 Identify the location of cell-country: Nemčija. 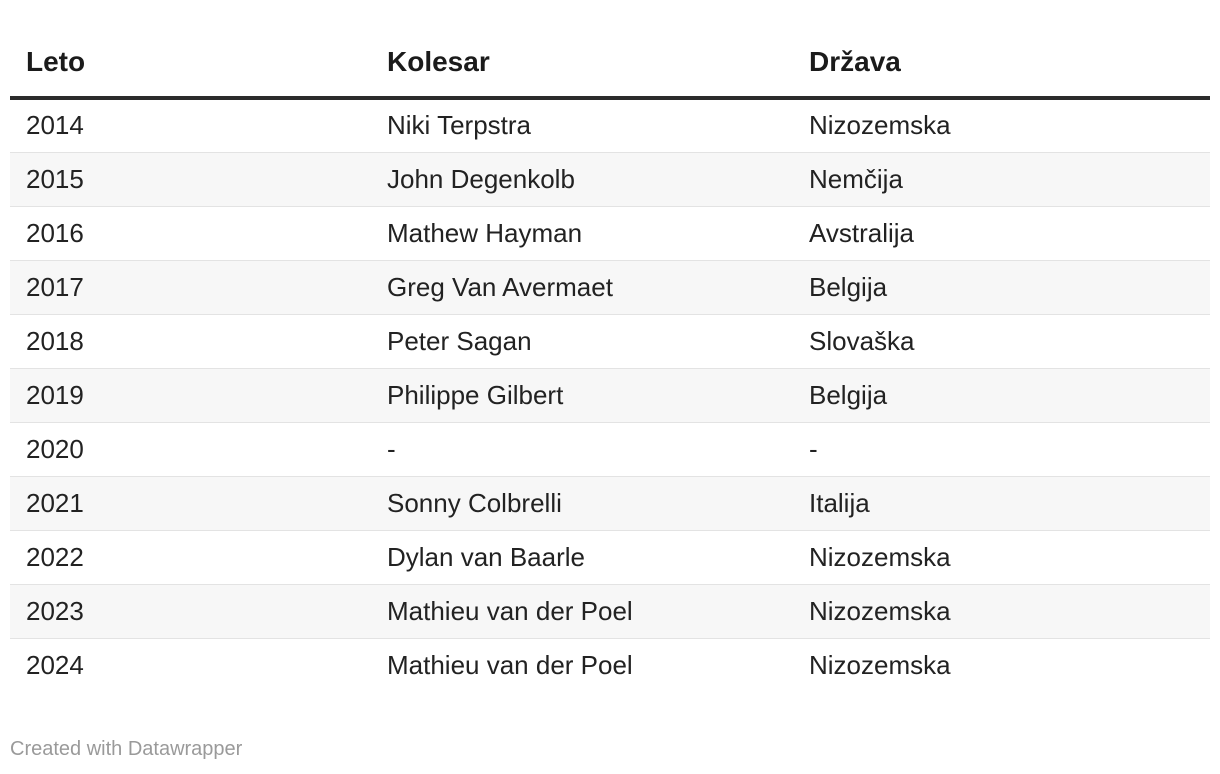
(1001, 179).